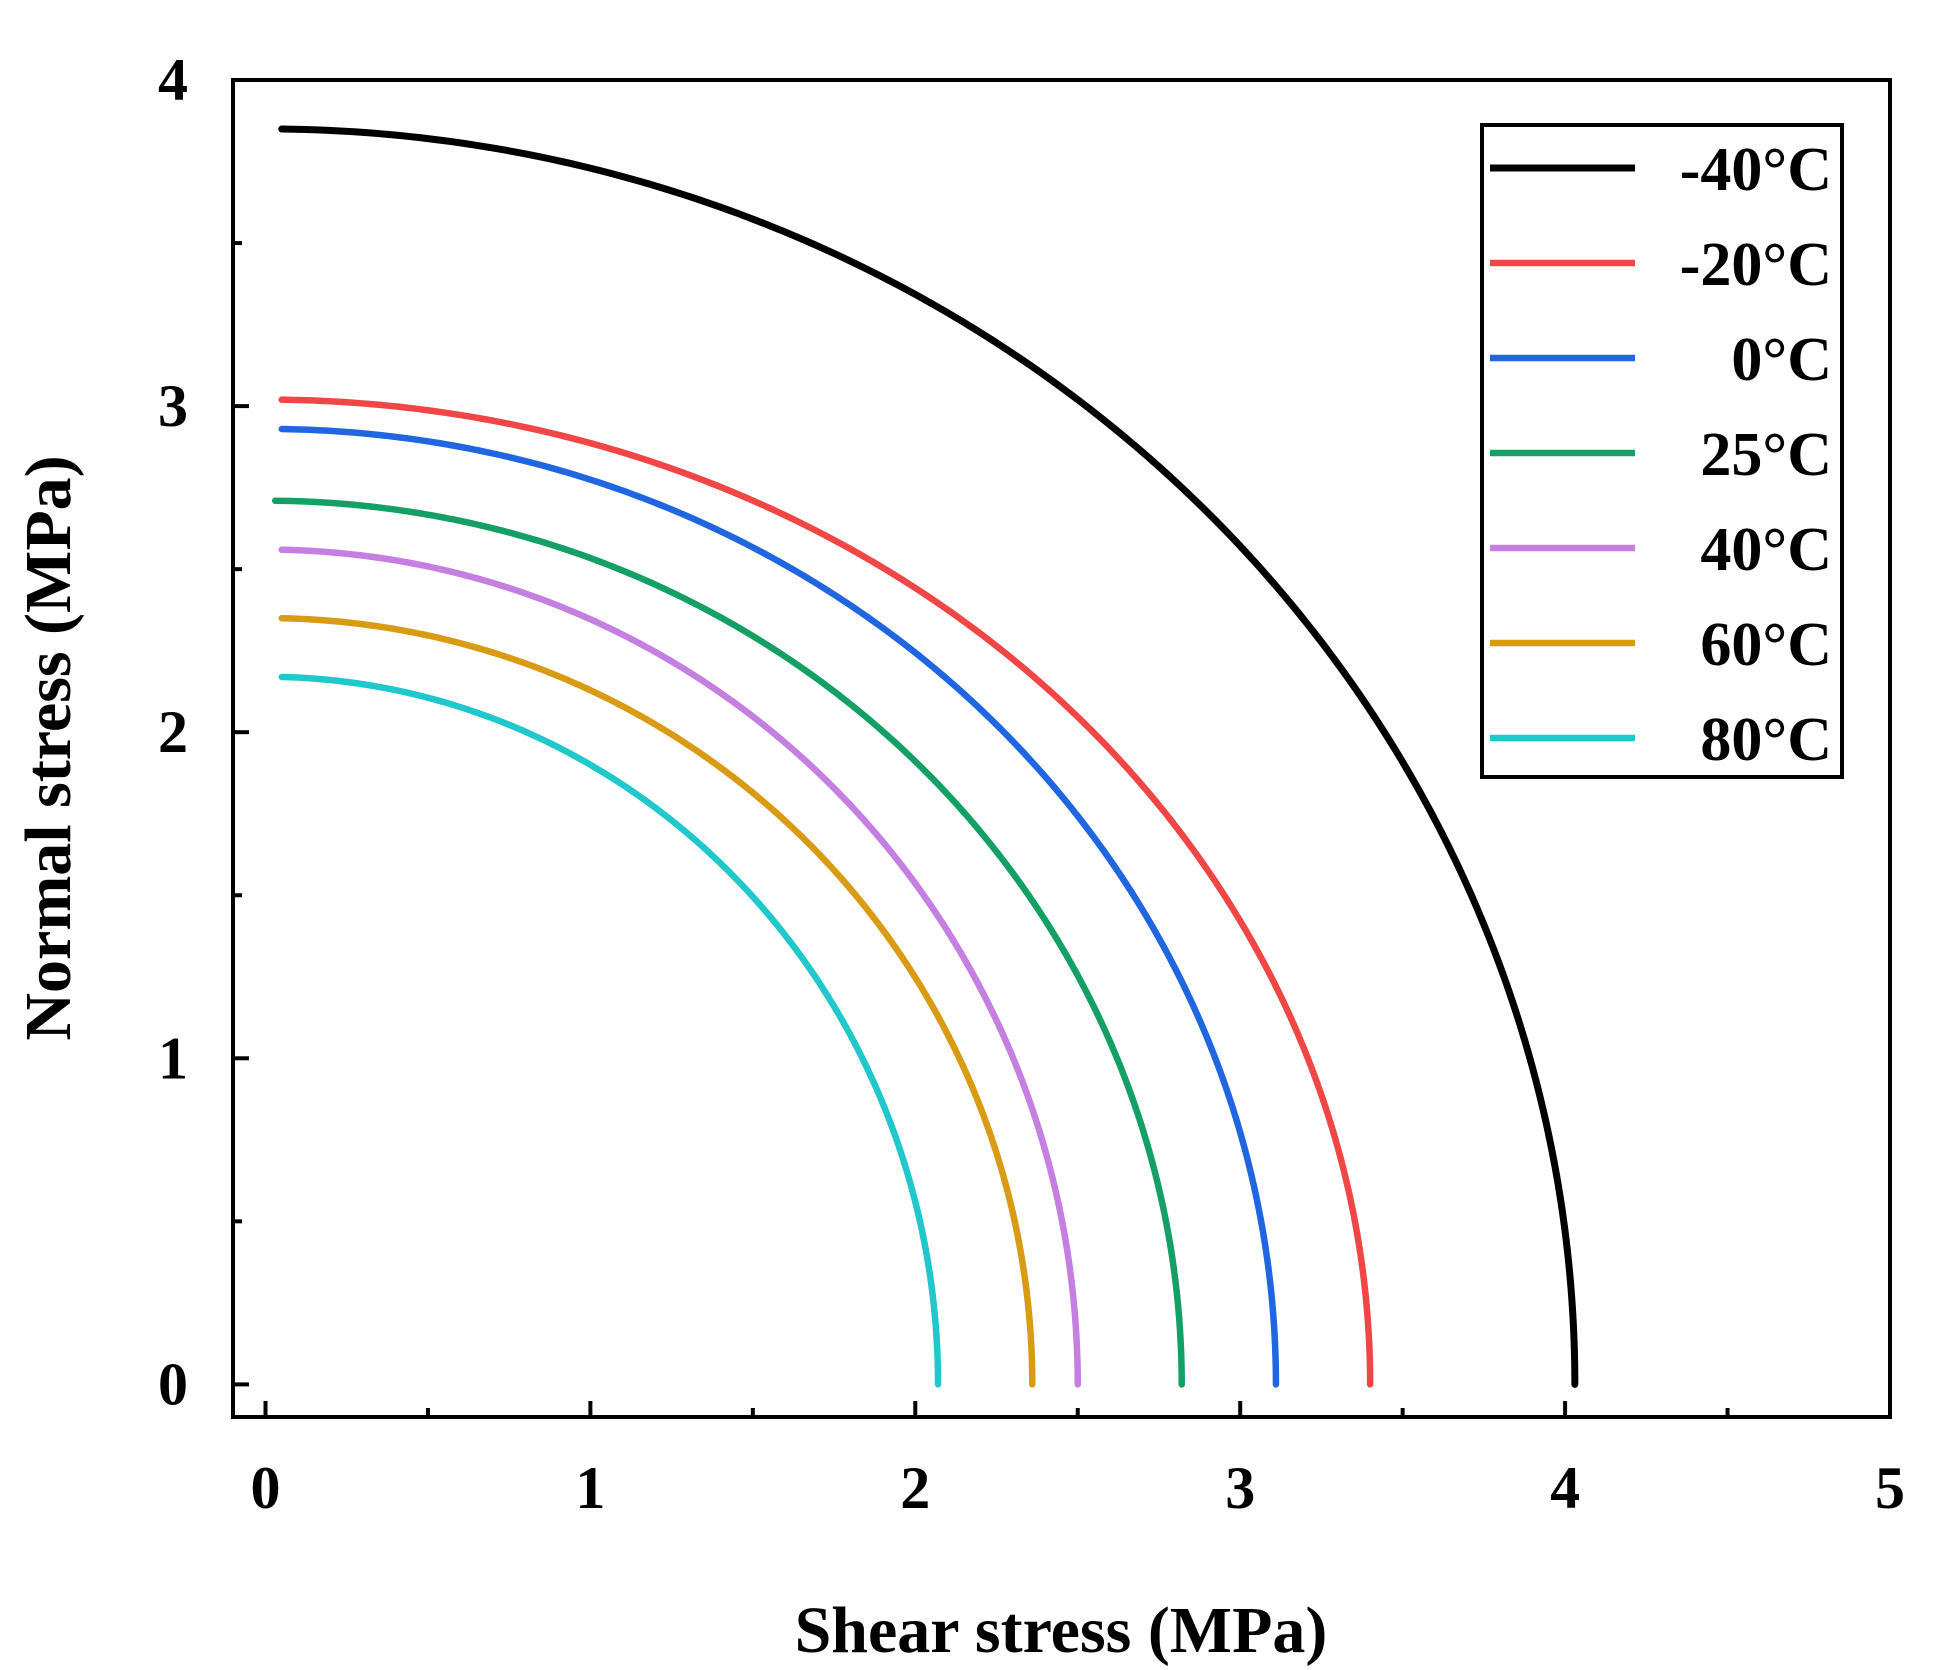  Describe the element at coordinates (173, 80) in the screenshot. I see `y-tick-label: 4` at that location.